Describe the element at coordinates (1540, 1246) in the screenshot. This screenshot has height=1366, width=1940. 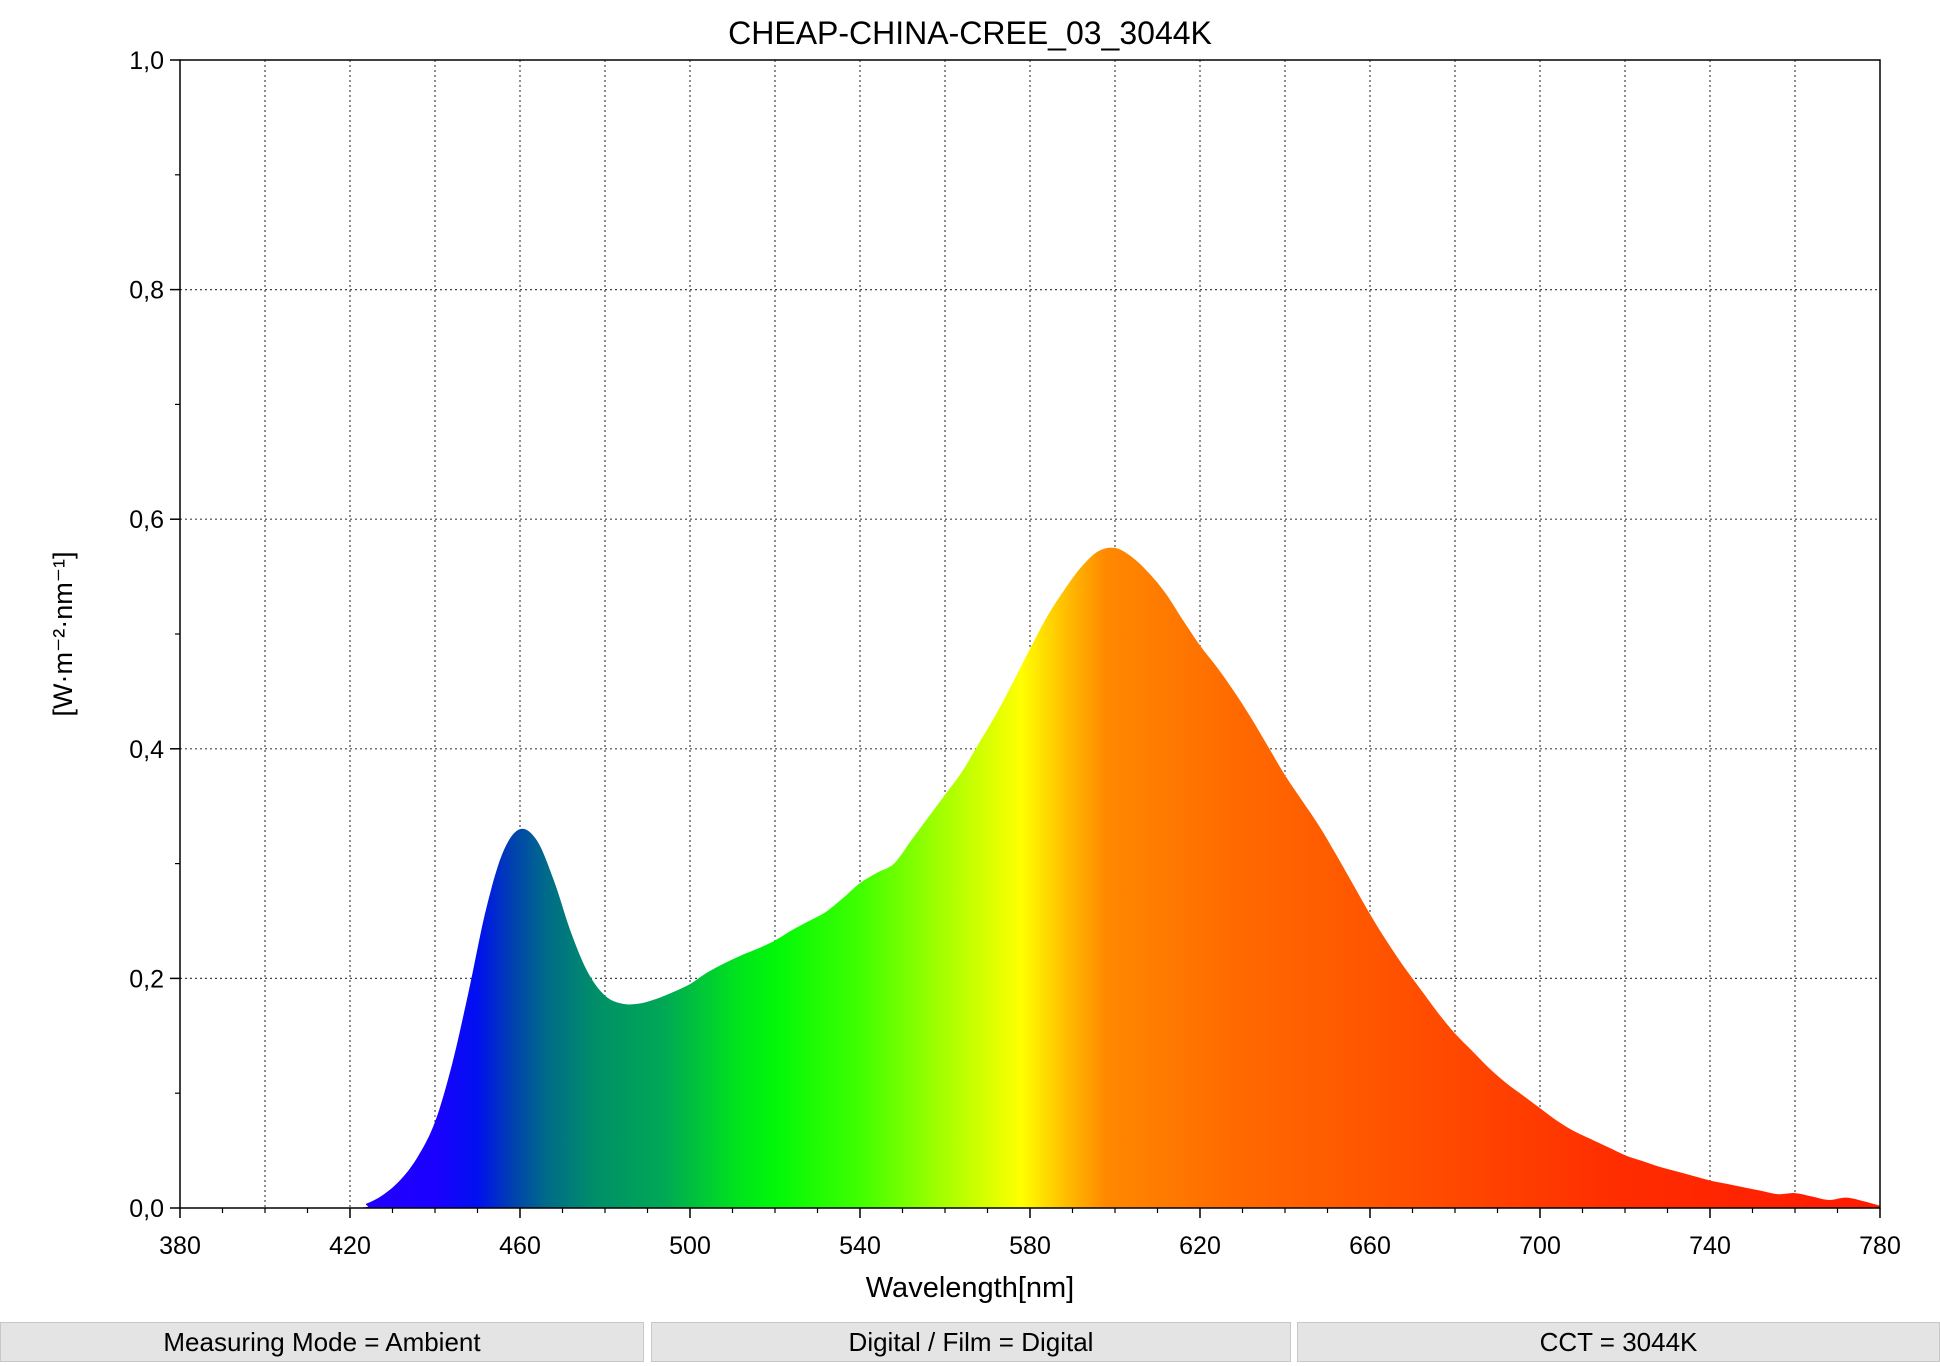
I see `x-tick-label: 700` at that location.